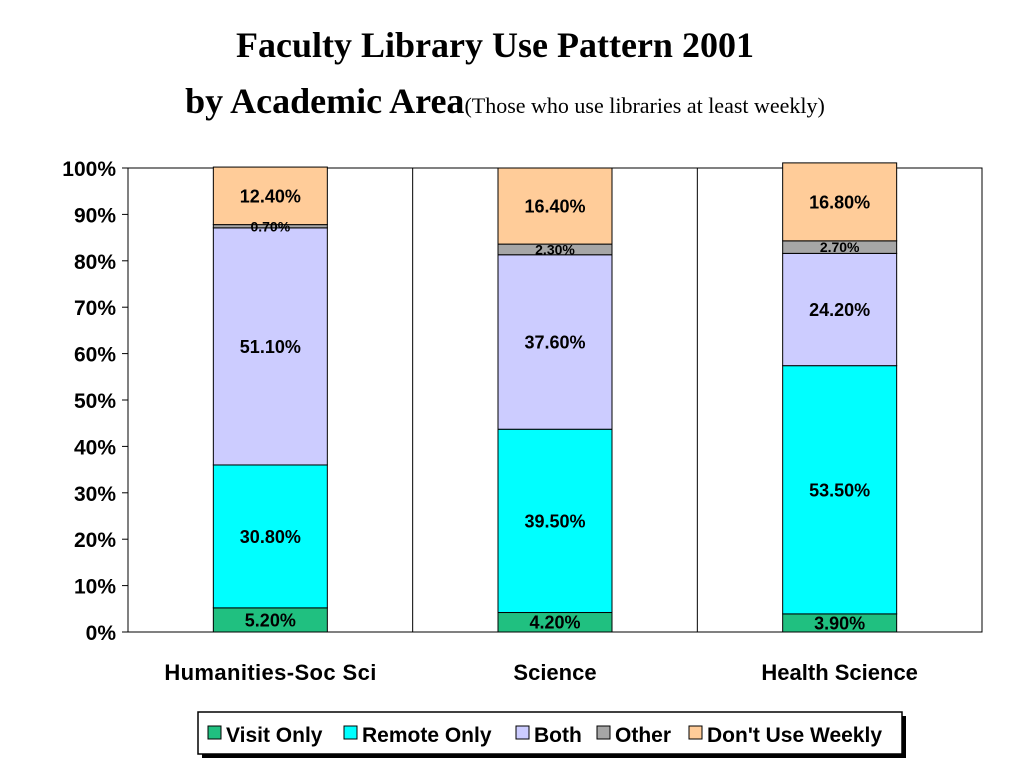 This screenshot has height=768, width=1024. Describe the element at coordinates (95, 587) in the screenshot. I see `y-tick-label: 10%` at that location.